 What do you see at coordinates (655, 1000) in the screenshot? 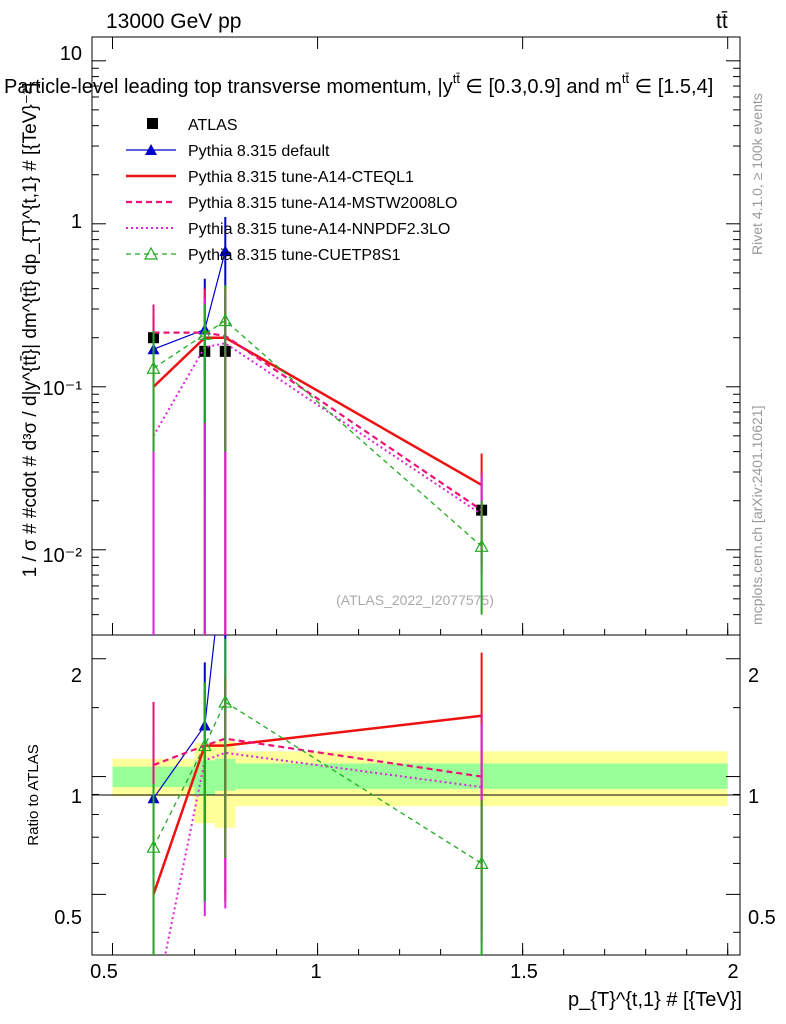
I see `x-axis-label: p_{T}^{t,1} # [{TeV}]` at bounding box center [655, 1000].